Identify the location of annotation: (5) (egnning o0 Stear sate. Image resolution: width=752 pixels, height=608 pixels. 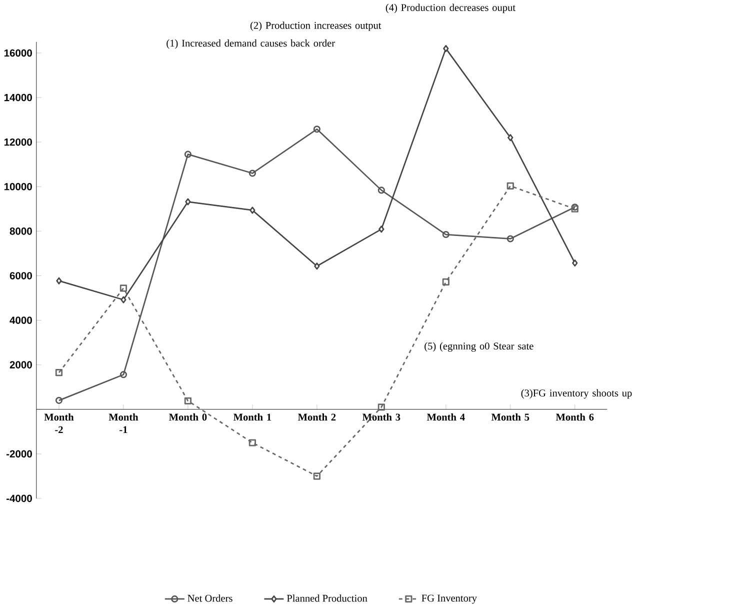
(479, 347).